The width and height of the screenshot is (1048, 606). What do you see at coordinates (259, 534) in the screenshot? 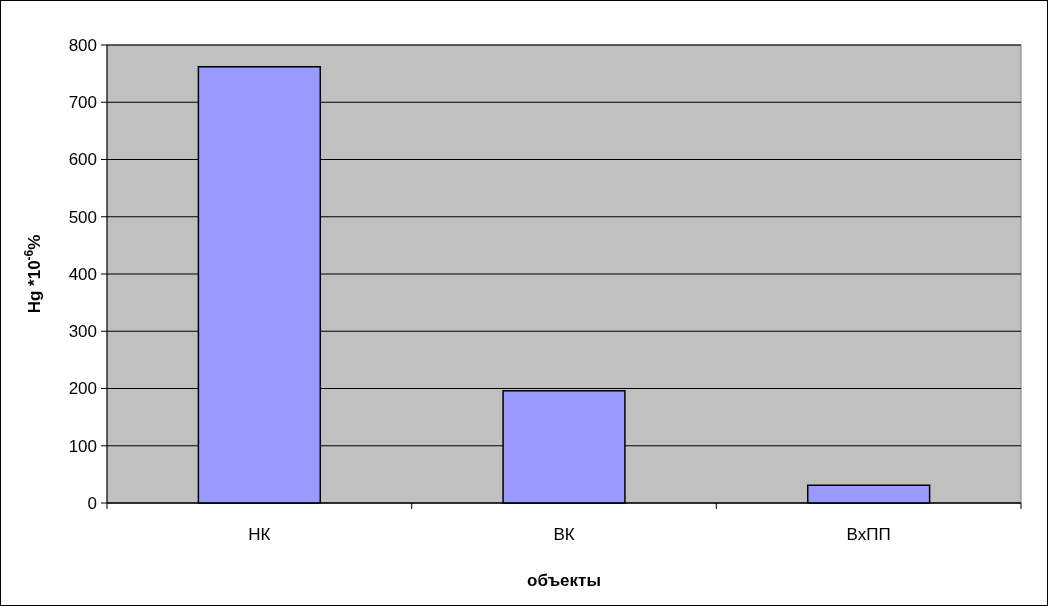
I see `x-tick-label: НК` at bounding box center [259, 534].